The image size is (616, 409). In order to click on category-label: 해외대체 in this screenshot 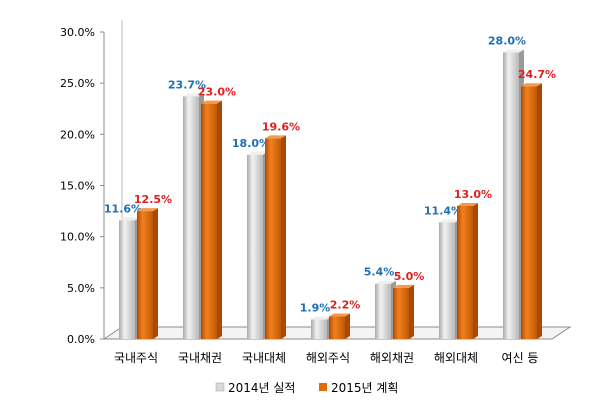, I will do `click(456, 358)`.